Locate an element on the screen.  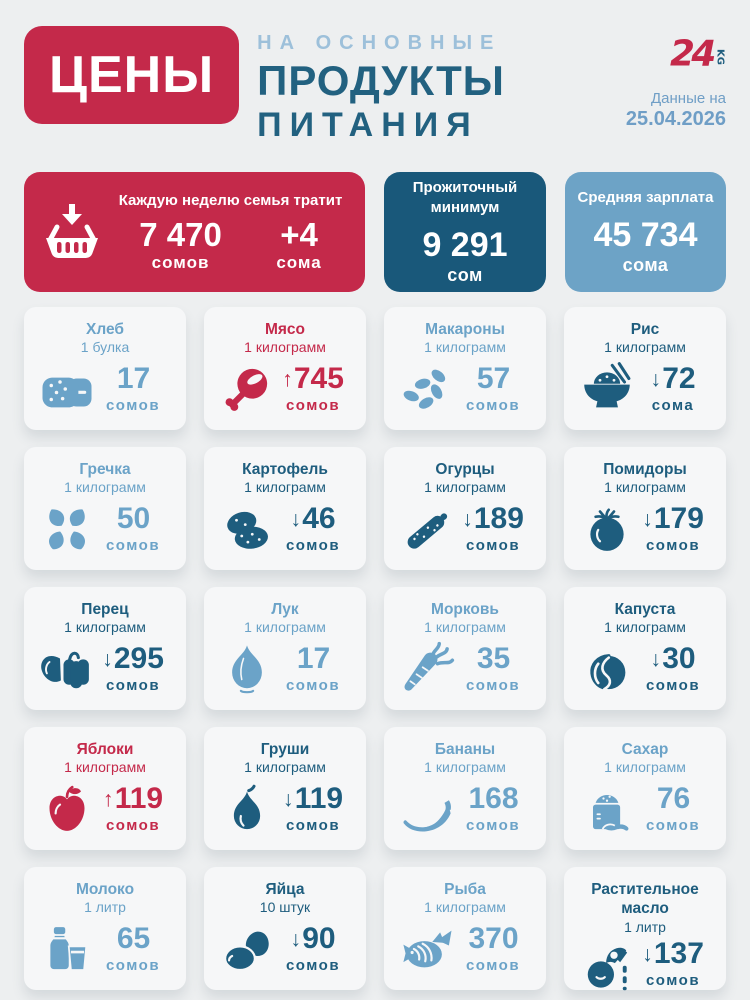
product-price: 189 is located at coordinates (498, 518).